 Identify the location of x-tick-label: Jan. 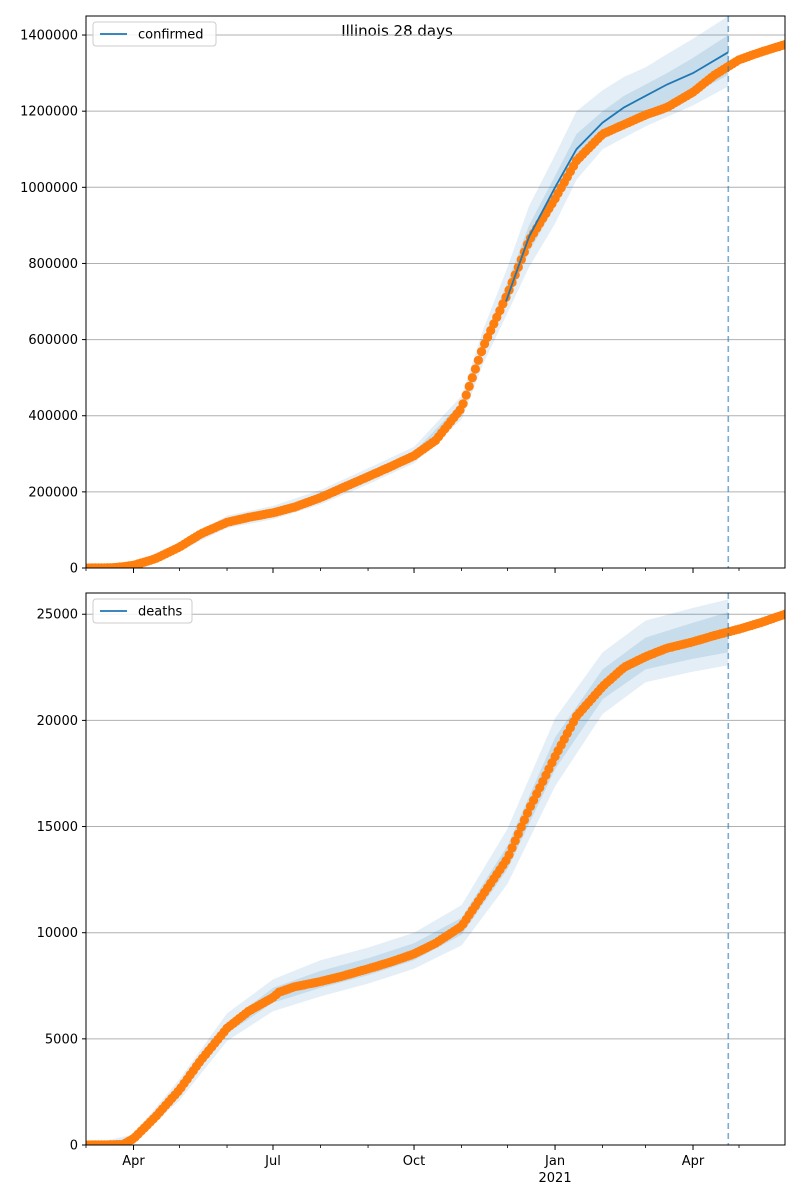
(554, 1161).